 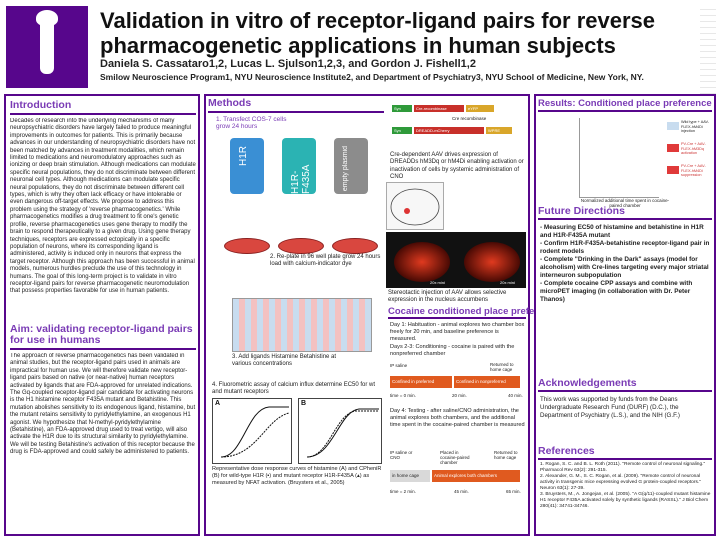 I want to click on method-step-1: 1. Transfect COS-7 cells grow 24 hours, so click(x=251, y=123).